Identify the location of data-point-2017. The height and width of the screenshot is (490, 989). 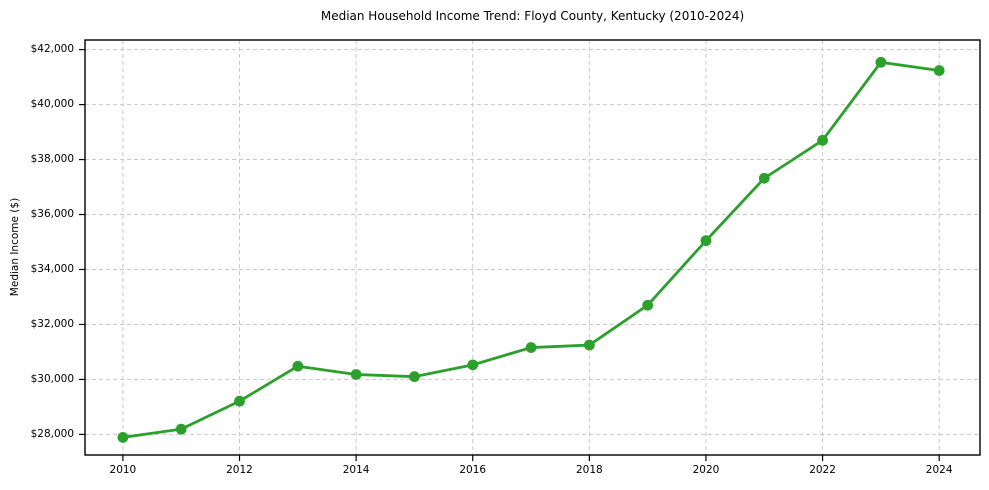
(531, 347).